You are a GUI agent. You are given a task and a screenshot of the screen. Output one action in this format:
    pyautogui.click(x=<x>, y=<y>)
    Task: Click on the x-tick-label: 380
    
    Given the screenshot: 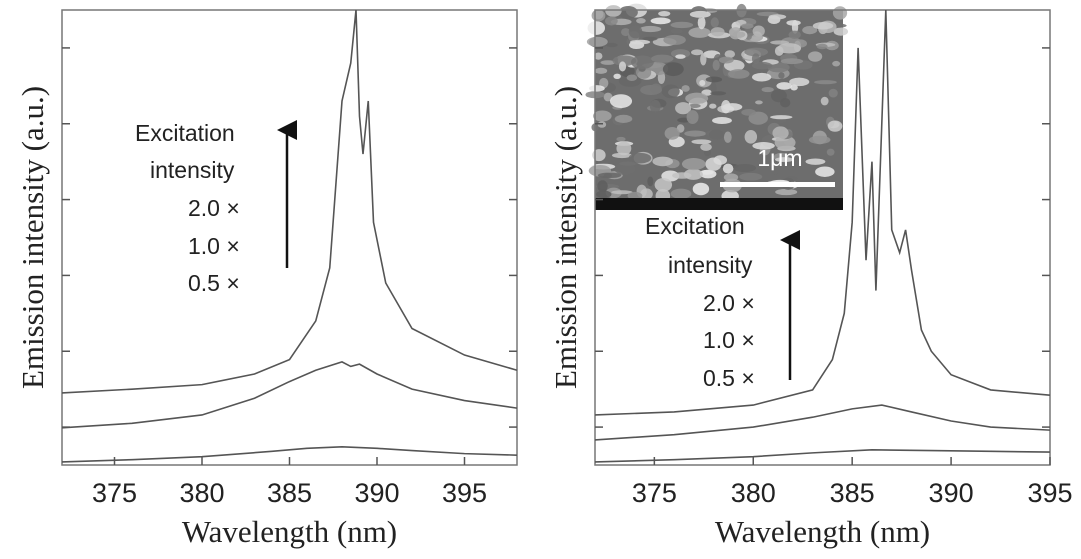 What is the action you would take?
    pyautogui.click(x=753, y=493)
    